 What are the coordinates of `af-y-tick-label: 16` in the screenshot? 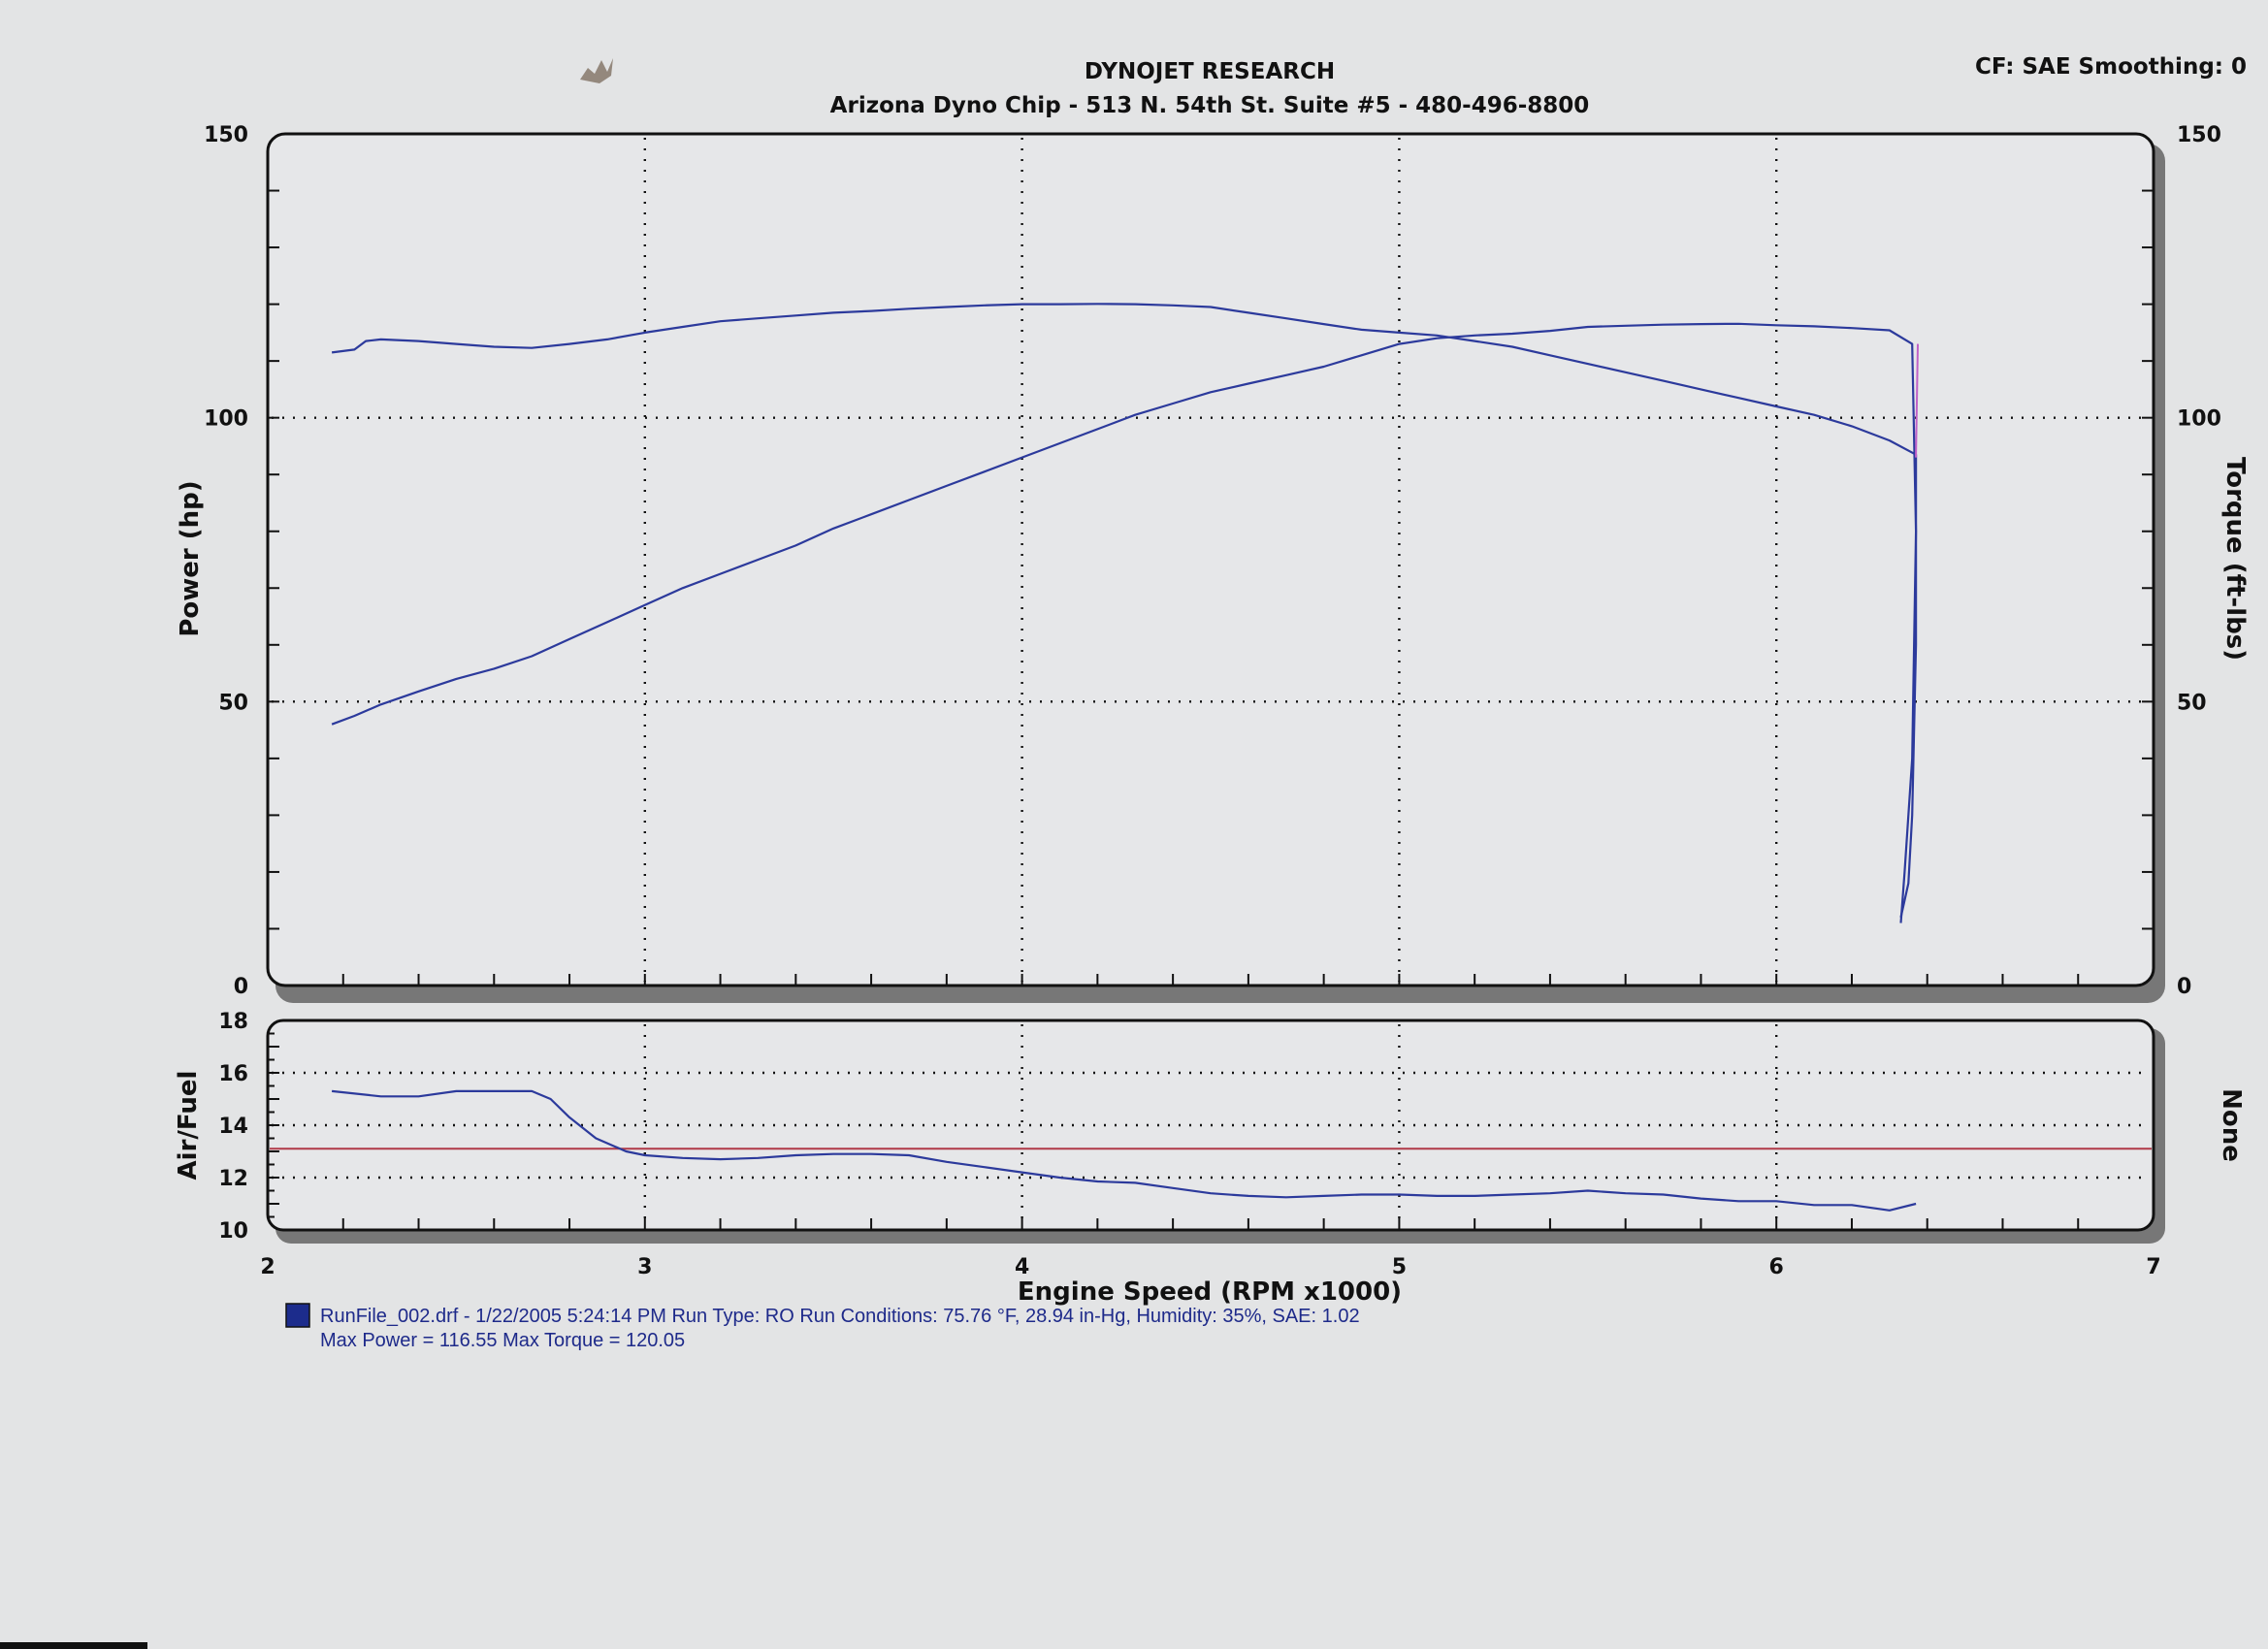 It's located at (233, 1074).